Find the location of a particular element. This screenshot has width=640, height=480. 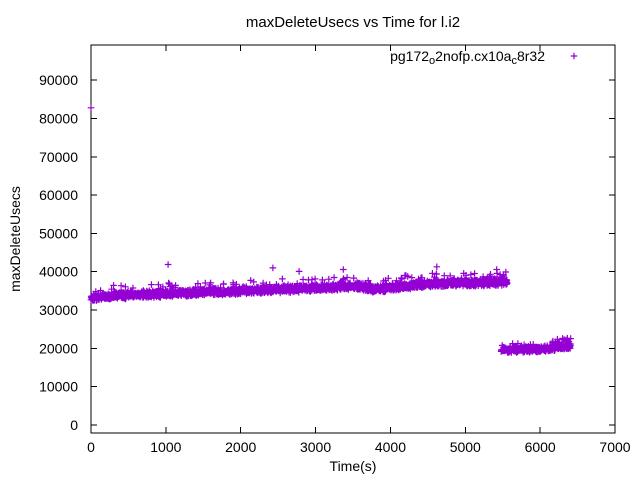

legend: pg172o2nofp.cx10ac8r32 is located at coordinates (484, 57).